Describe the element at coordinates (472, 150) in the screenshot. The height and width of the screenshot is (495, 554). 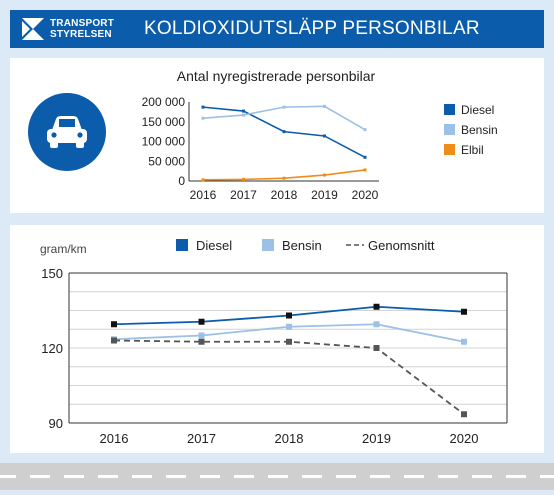
I see `legend-label: Elbil` at that location.